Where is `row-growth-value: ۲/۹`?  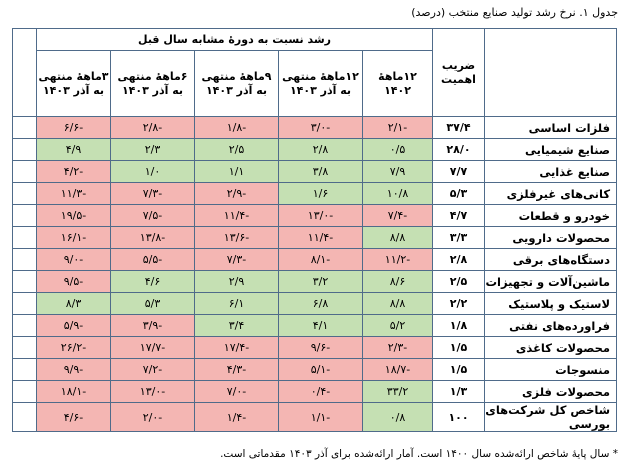 row-growth-value: ۲/۹ is located at coordinates (237, 281).